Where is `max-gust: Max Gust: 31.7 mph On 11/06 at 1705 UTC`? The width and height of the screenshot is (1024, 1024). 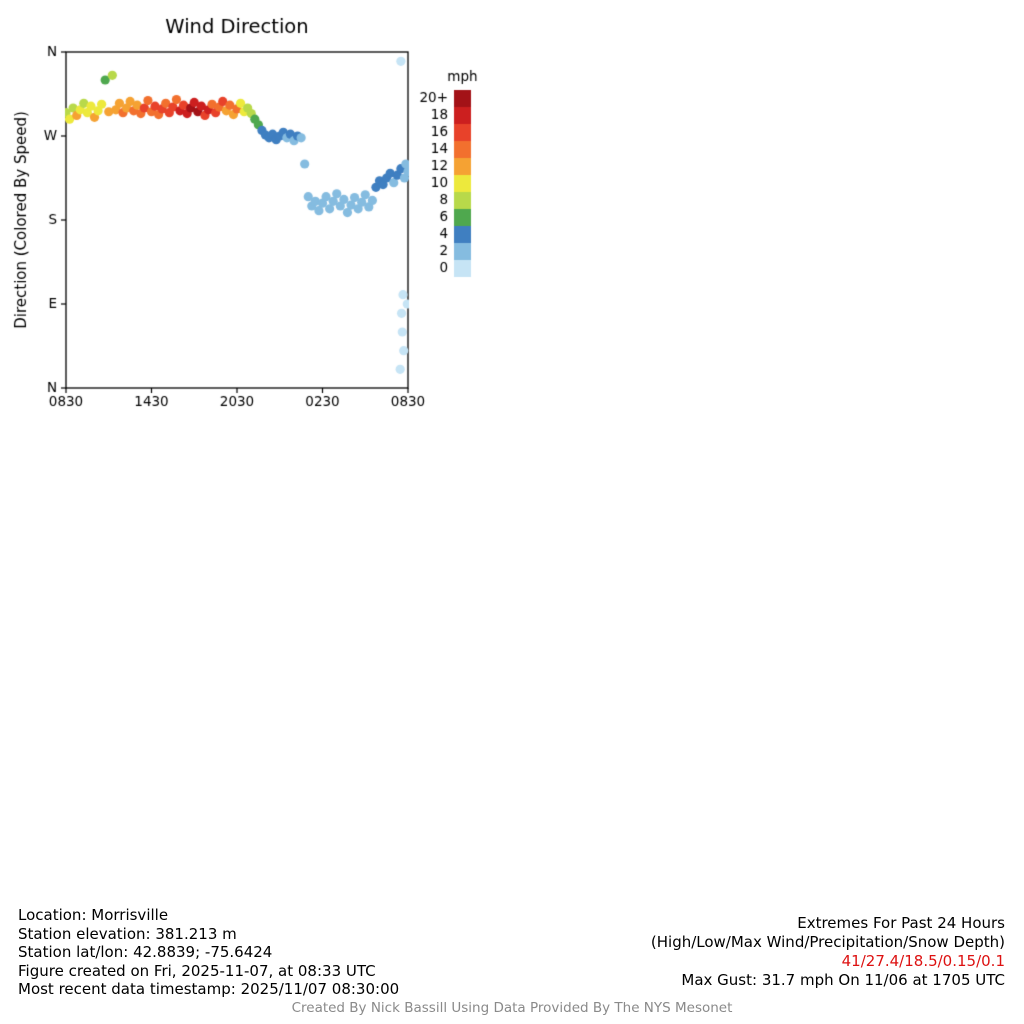 max-gust: Max Gust: 31.7 mph On 11/06 at 1705 UTC is located at coordinates (843, 980).